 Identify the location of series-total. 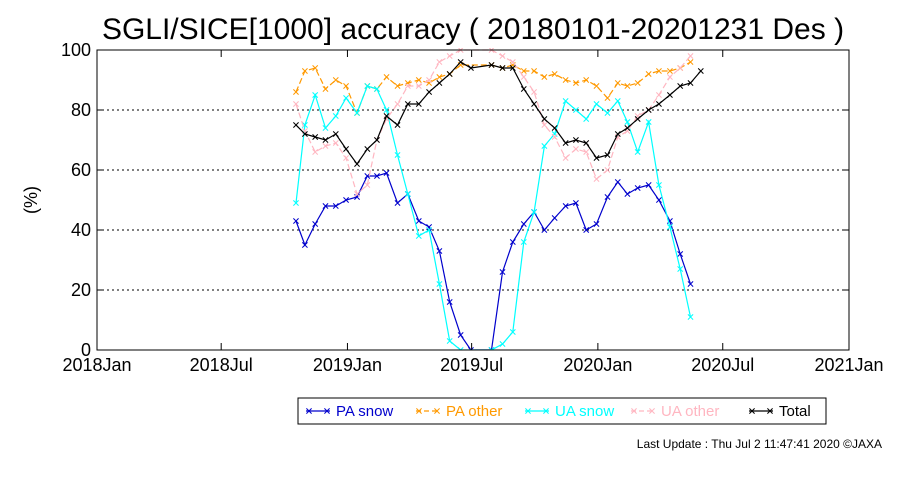
(498, 113).